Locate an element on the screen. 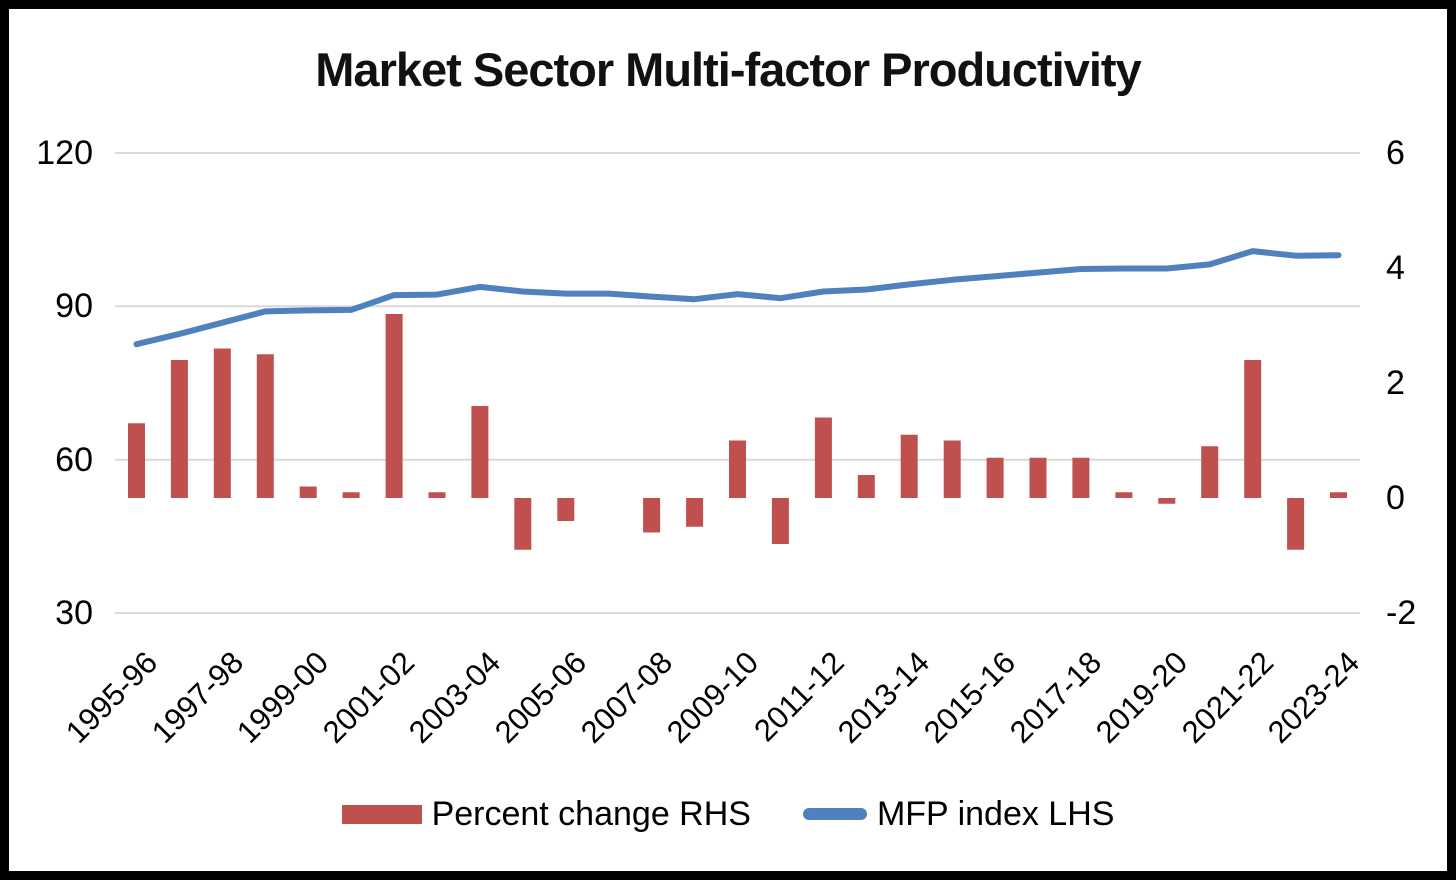 The width and height of the screenshot is (1456, 880). legend-label-mfp-index: MFP index LHS is located at coordinates (995, 814).